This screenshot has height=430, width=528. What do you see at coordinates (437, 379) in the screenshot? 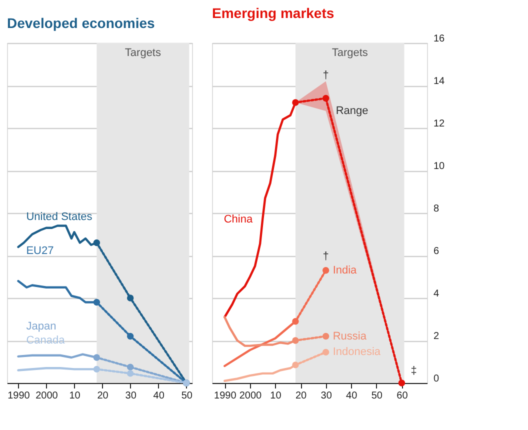
I see `y-tick-label: 0` at bounding box center [437, 379].